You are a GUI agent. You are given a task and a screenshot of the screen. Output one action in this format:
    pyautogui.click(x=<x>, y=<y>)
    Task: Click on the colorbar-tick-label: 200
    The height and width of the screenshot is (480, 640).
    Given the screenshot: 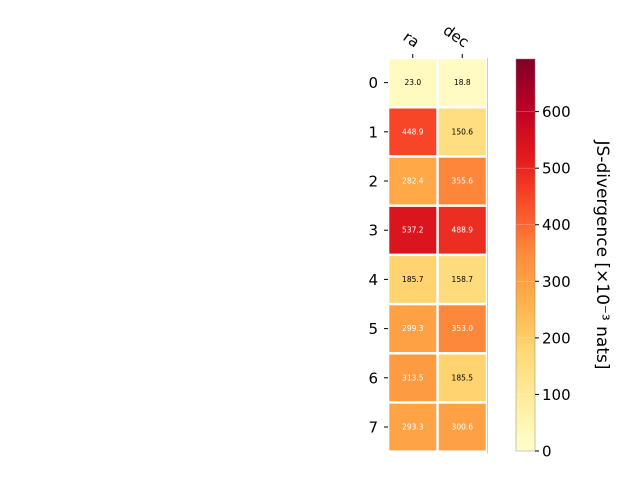 What is the action you would take?
    pyautogui.click(x=556, y=338)
    